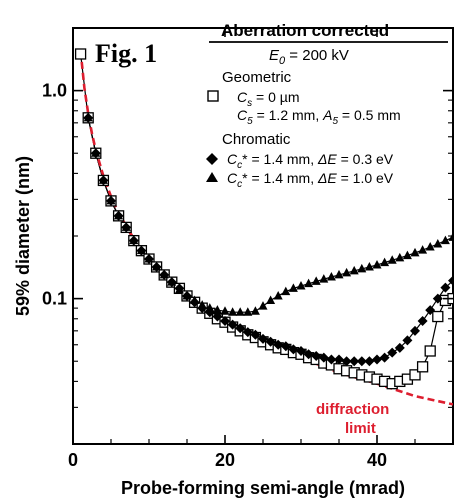 This screenshot has height=500, width=454. Describe the element at coordinates (369, 115) in the screenshot. I see `legend-a5-value: = 0.5 mm` at that location.